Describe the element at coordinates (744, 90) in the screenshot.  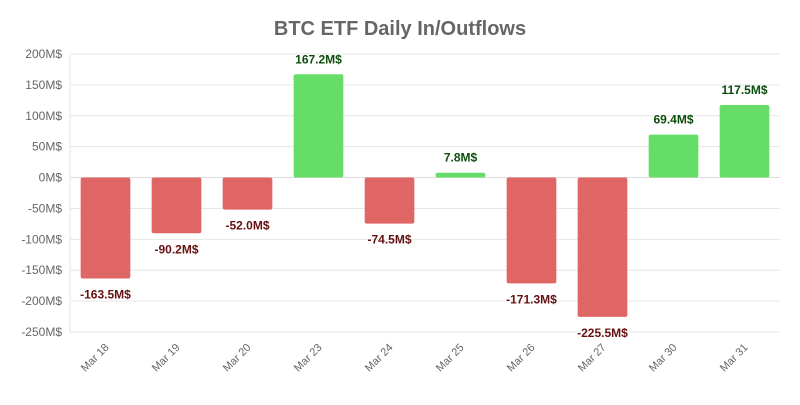
I see `data-label: 117.5M$` at that location.